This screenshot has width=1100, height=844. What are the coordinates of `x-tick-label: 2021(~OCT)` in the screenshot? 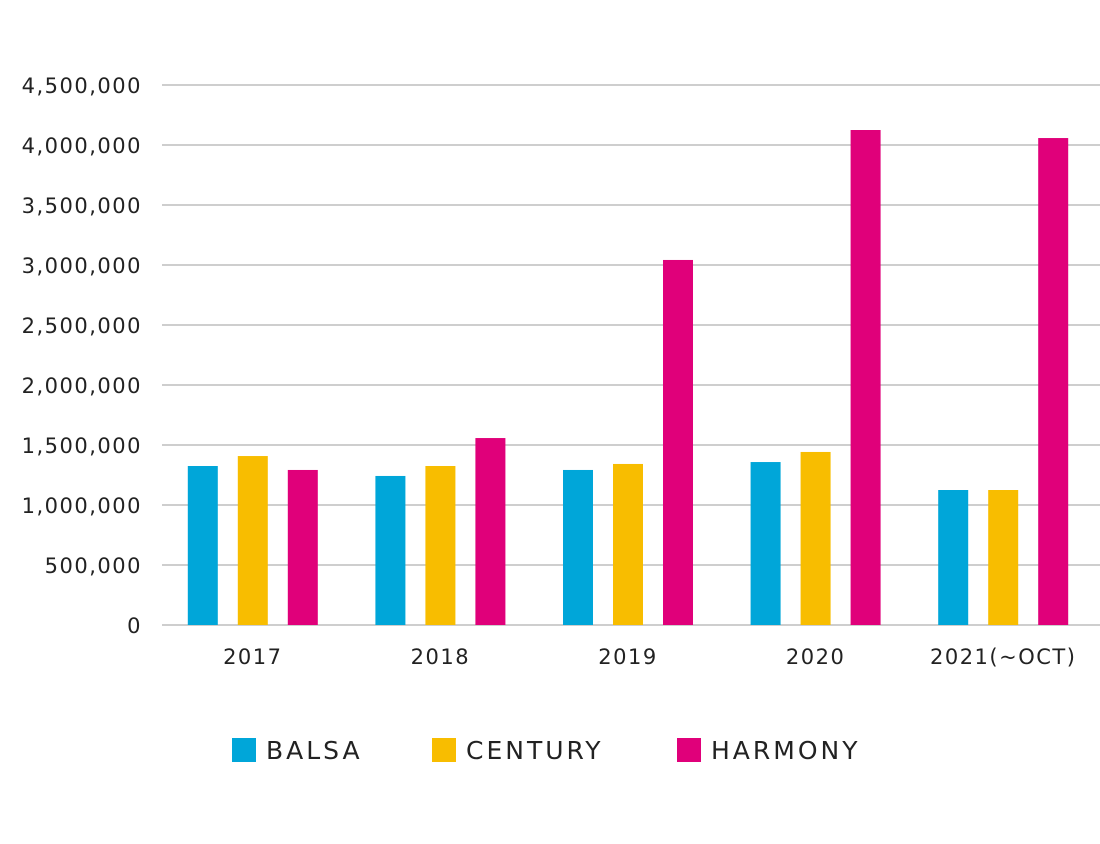 It's located at (1003, 657).